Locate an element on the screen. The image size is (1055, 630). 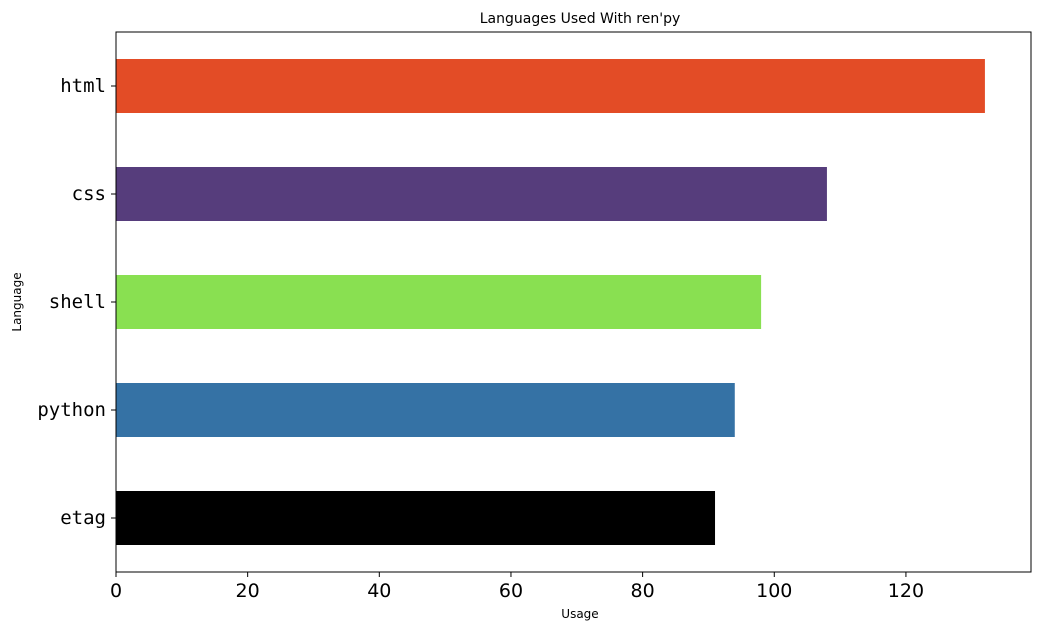
x-tick-label: 60 is located at coordinates (511, 591).